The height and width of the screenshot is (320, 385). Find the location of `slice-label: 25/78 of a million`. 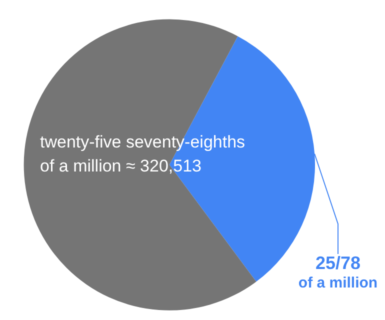

slice-label: 25/78 of a million is located at coordinates (338, 272).